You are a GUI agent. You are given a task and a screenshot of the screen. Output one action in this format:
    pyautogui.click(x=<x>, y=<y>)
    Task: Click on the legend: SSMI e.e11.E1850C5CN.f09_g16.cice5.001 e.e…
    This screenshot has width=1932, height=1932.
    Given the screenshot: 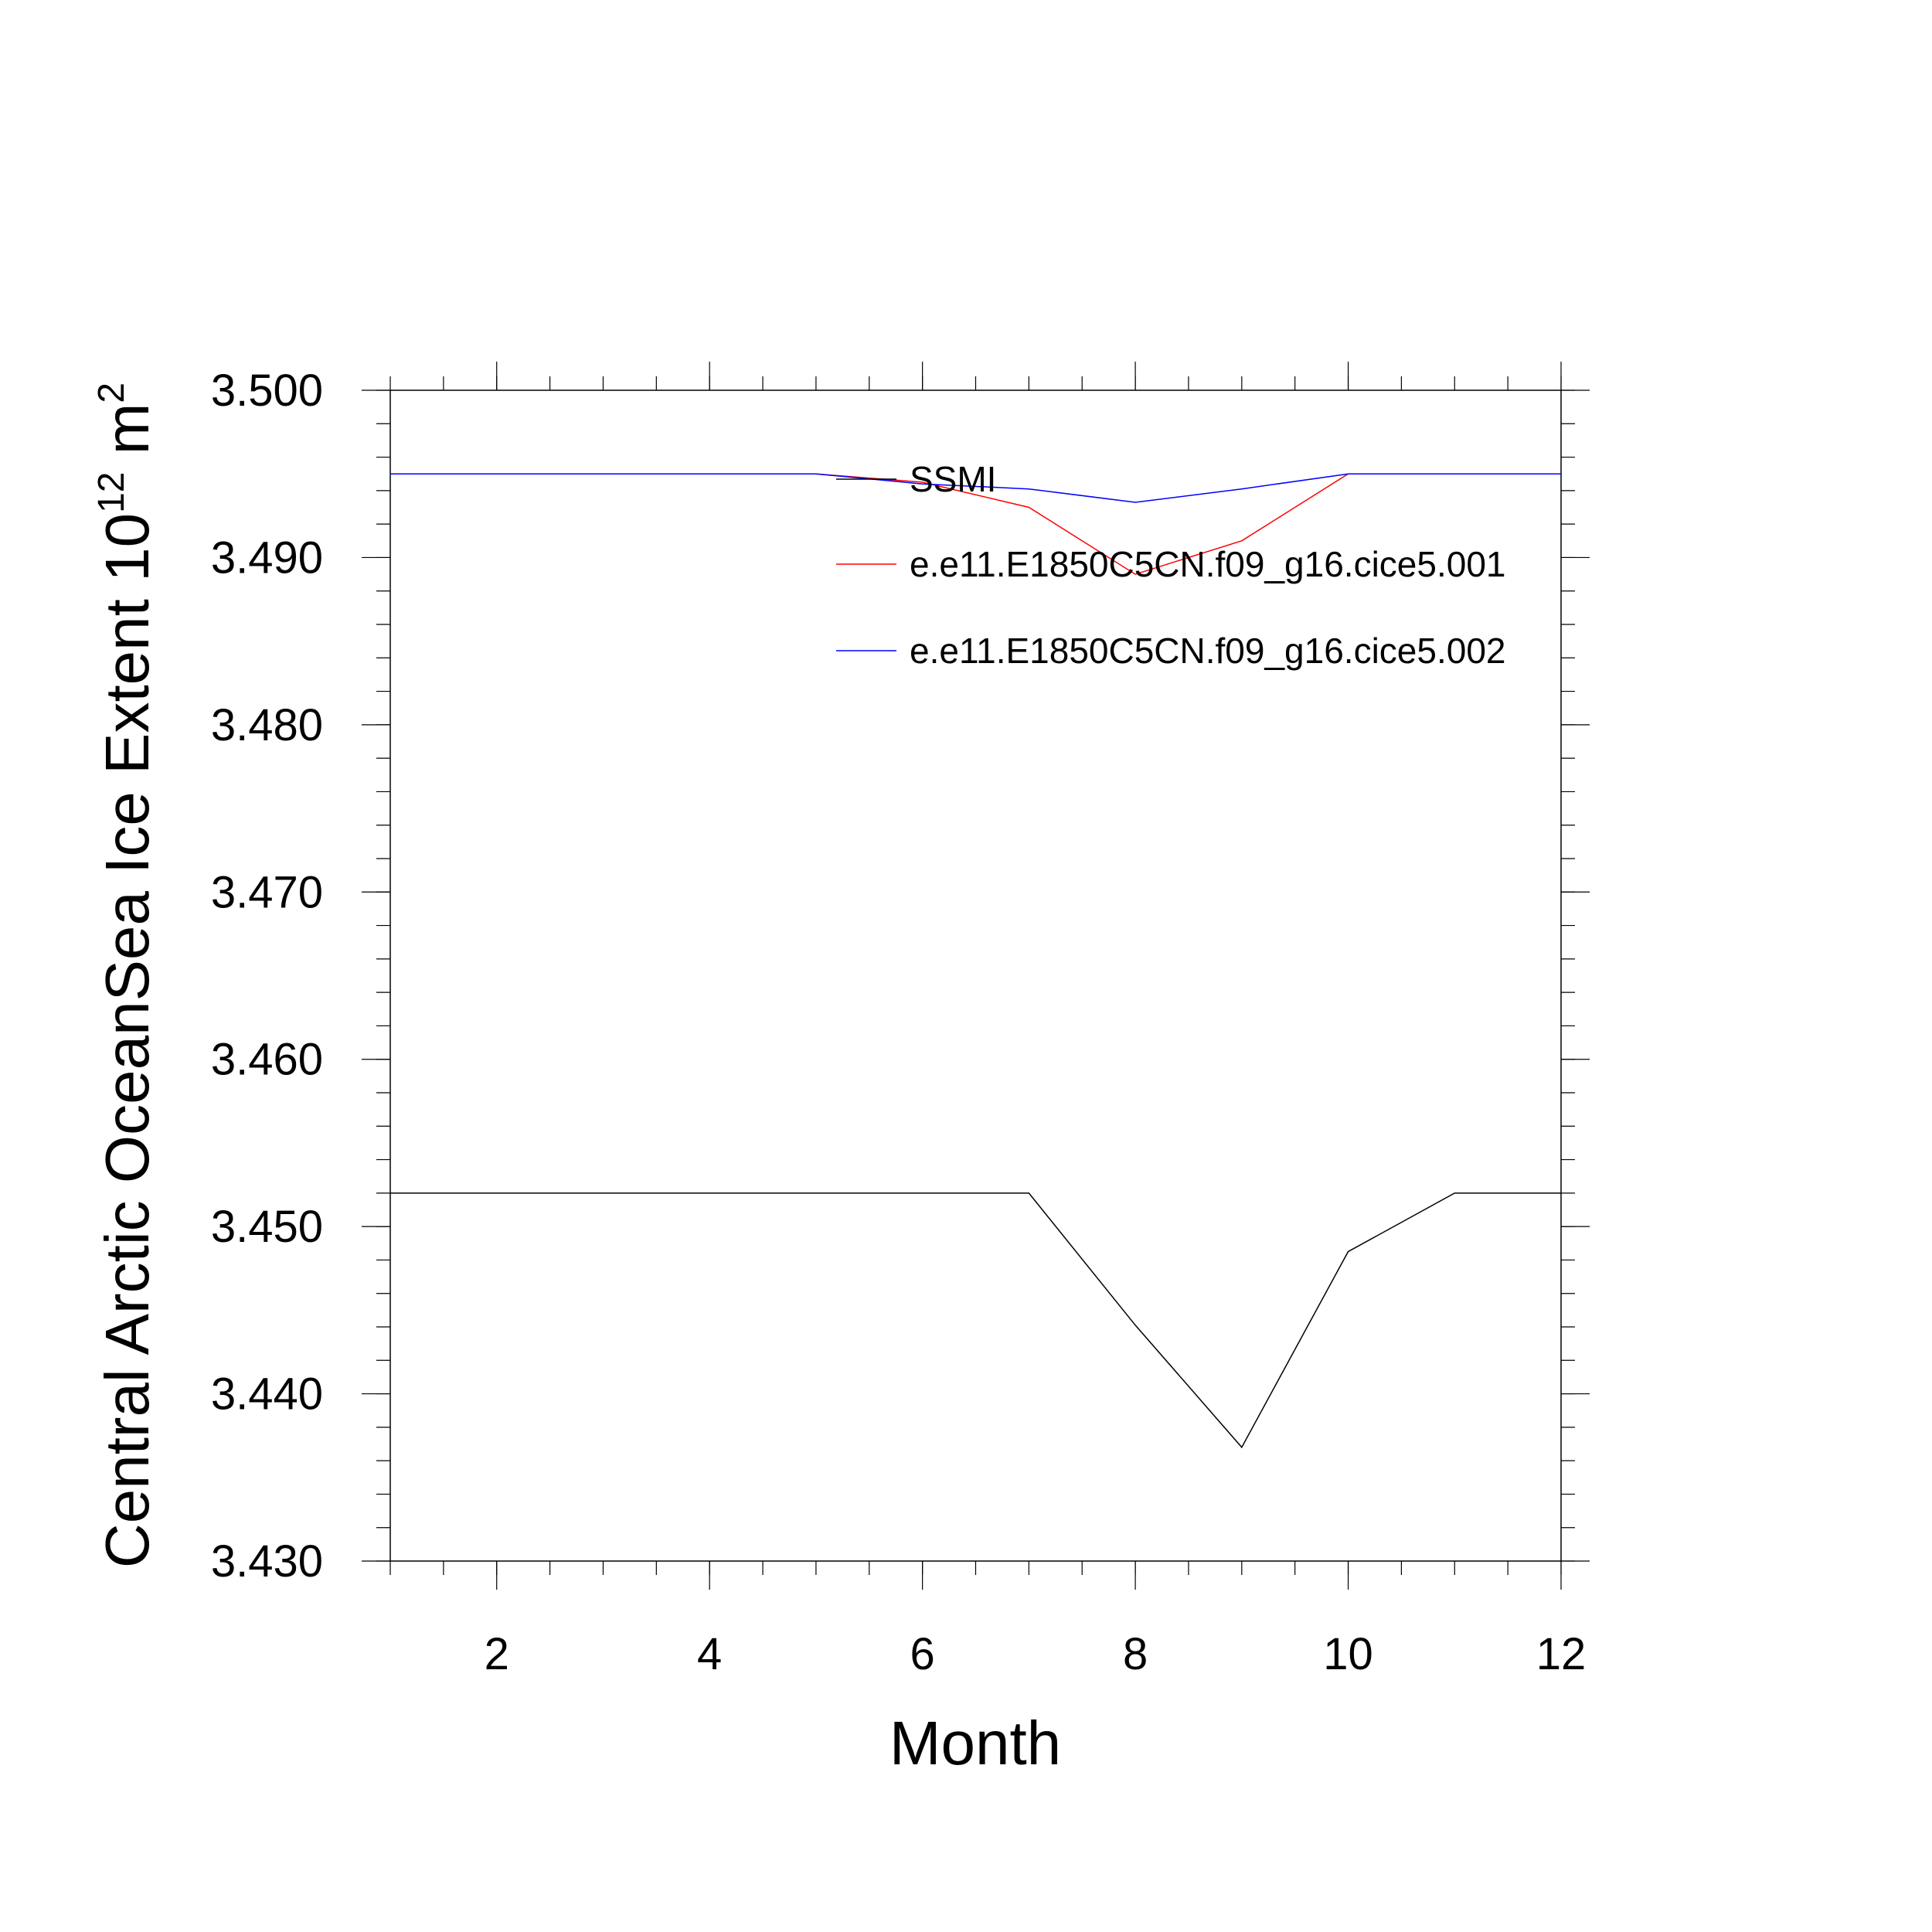 What is the action you would take?
    pyautogui.click(x=1171, y=565)
    